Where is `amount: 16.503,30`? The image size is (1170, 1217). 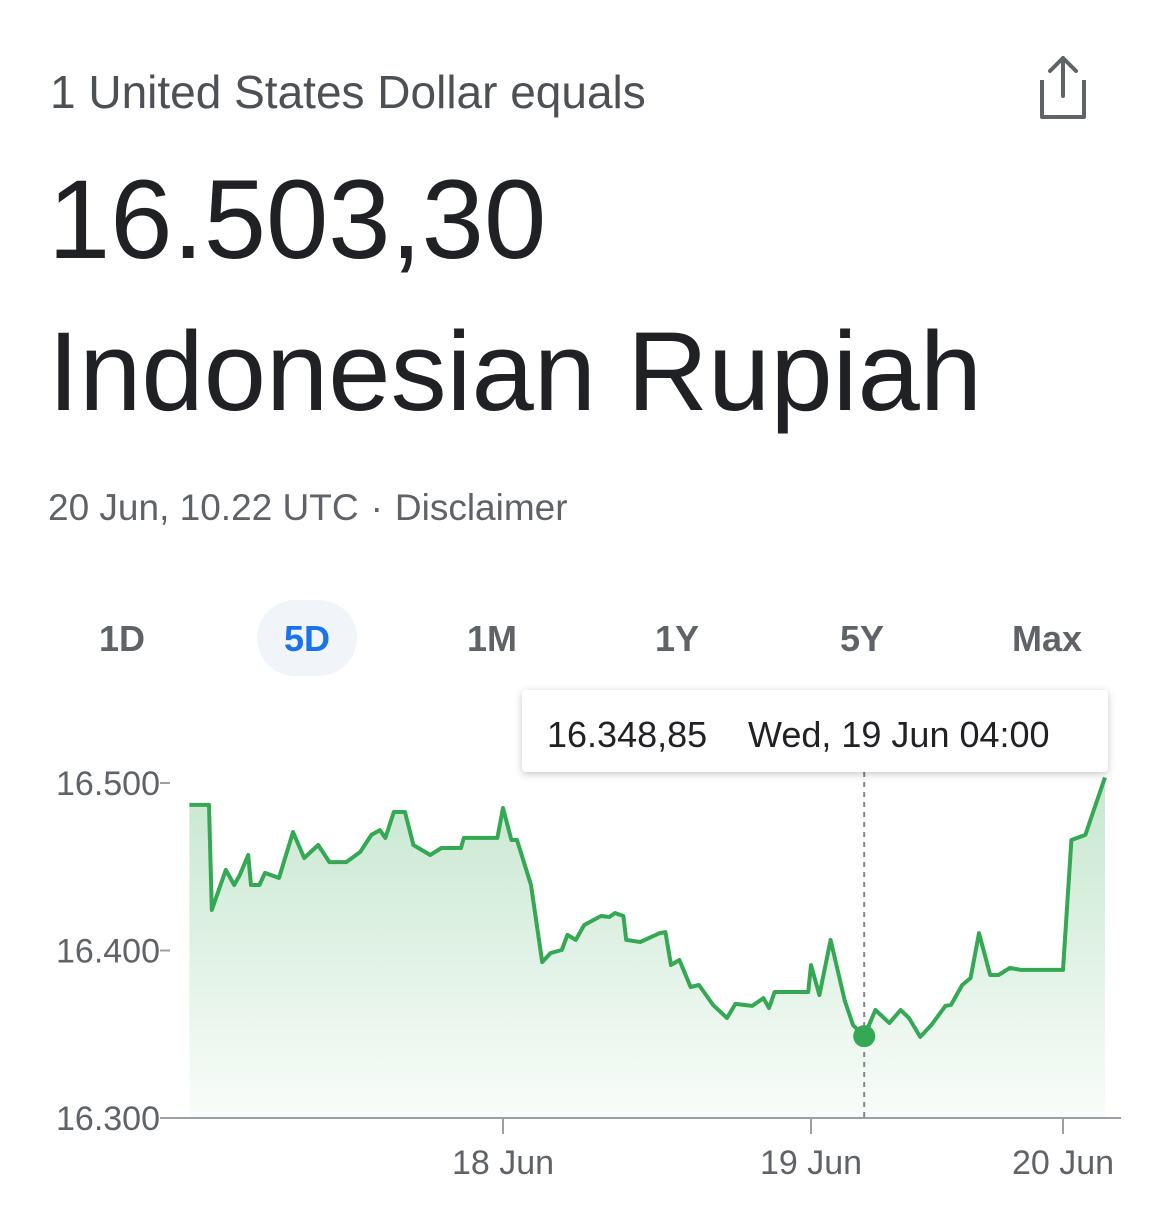 amount: 16.503,30 is located at coordinates (297, 219).